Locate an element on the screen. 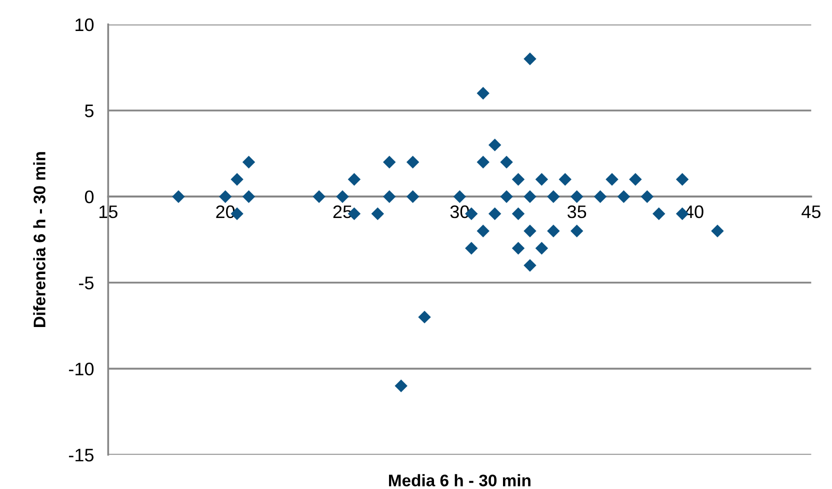  y-axis-title: Diferencia 6 h - 30 min is located at coordinates (39, 239).